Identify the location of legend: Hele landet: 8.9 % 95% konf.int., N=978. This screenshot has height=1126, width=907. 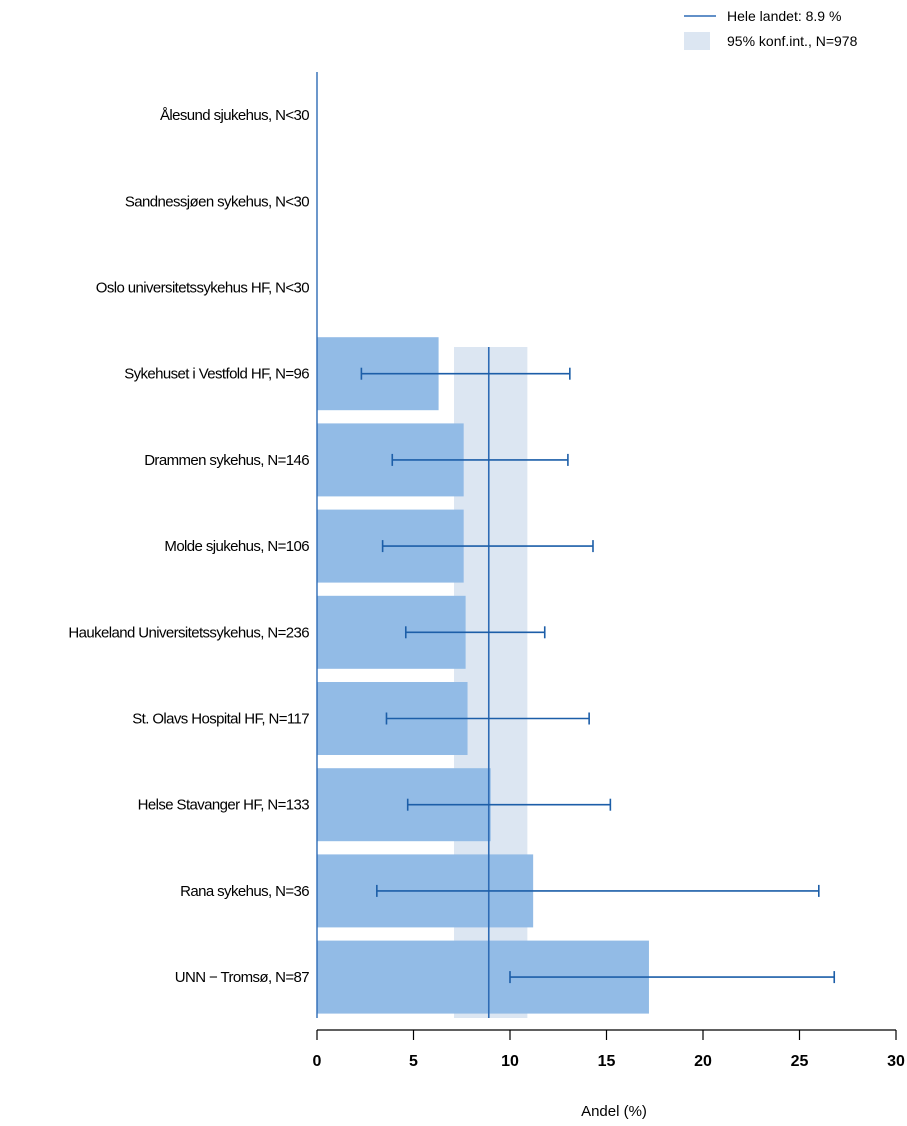
(771, 29).